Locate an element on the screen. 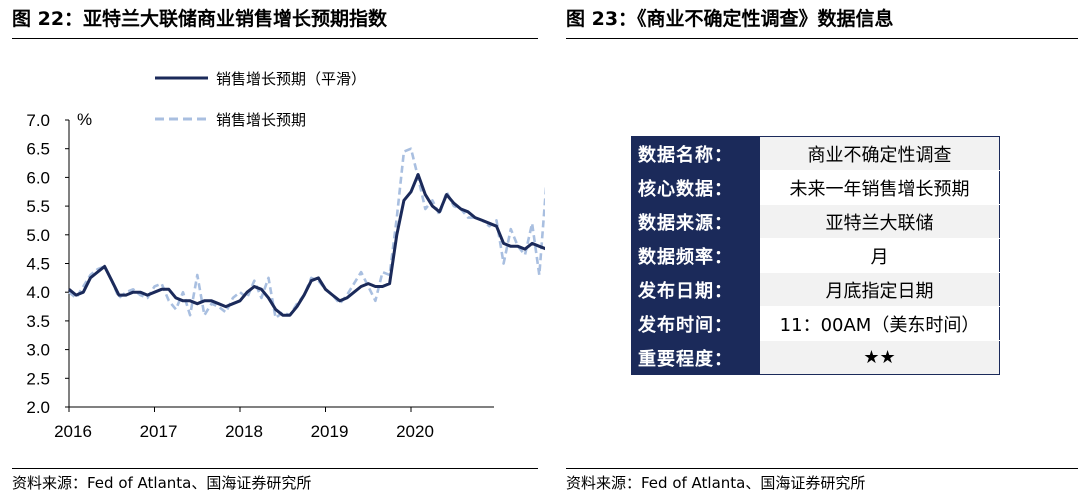 This screenshot has height=502, width=1080. right-source-note: 资料来源：Fed of Atlanta、国海证券研究所 is located at coordinates (716, 483).